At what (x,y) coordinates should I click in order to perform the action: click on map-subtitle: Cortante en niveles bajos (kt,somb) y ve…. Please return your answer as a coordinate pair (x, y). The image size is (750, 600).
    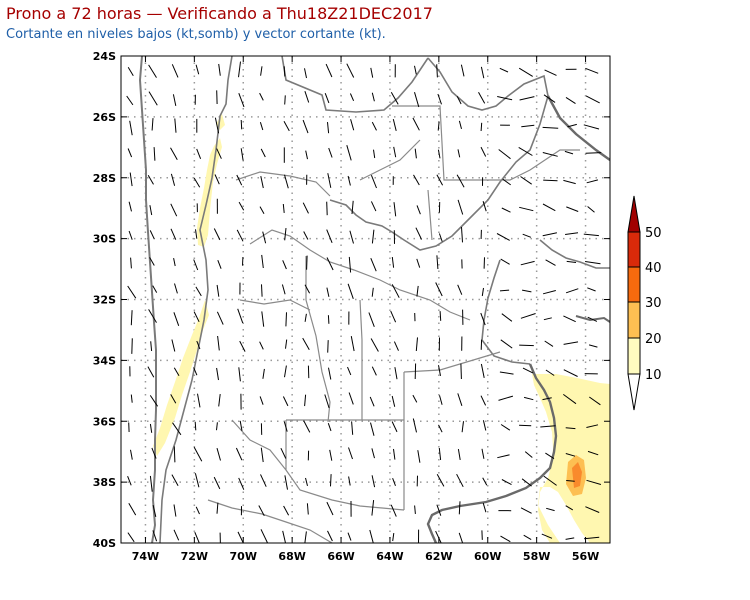
    Looking at the image, I should click on (196, 34).